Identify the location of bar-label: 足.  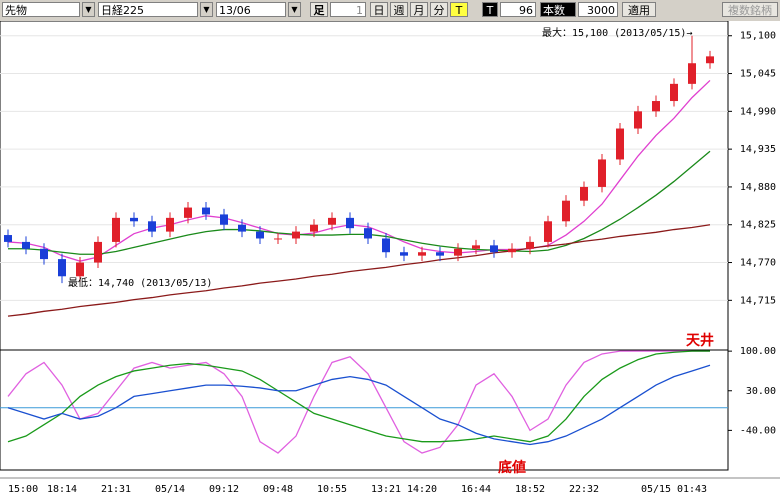
(319, 9).